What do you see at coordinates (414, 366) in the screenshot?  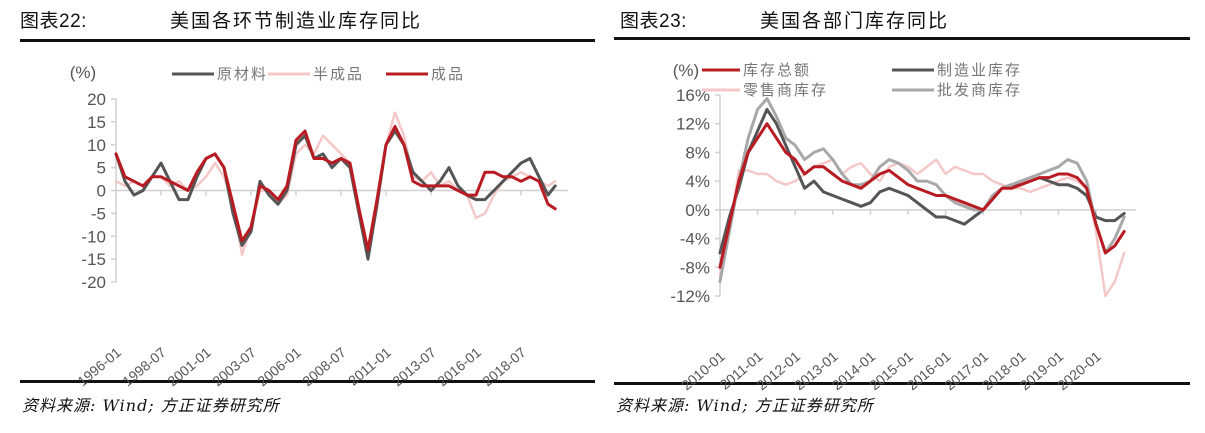 I see `x-tick-label: 2013-07` at bounding box center [414, 366].